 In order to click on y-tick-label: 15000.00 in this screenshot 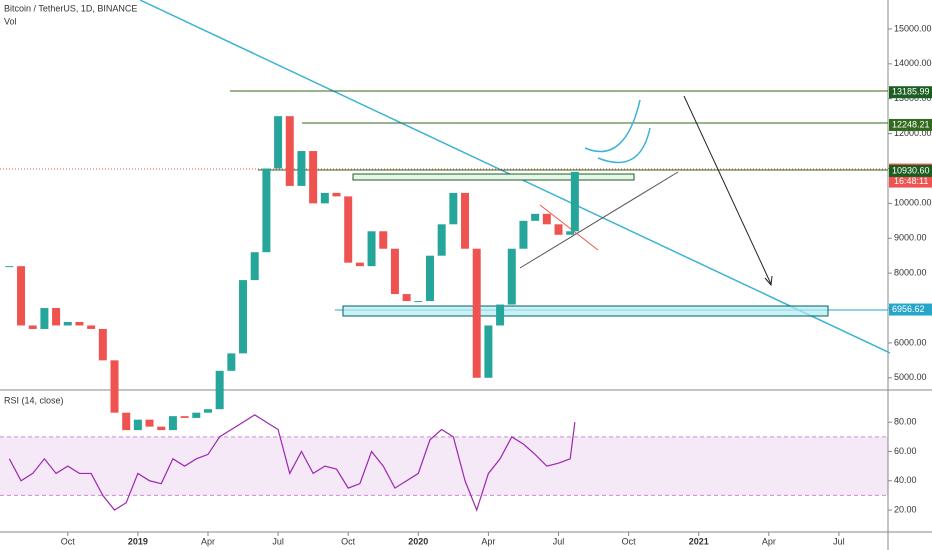, I will do `click(913, 28)`.